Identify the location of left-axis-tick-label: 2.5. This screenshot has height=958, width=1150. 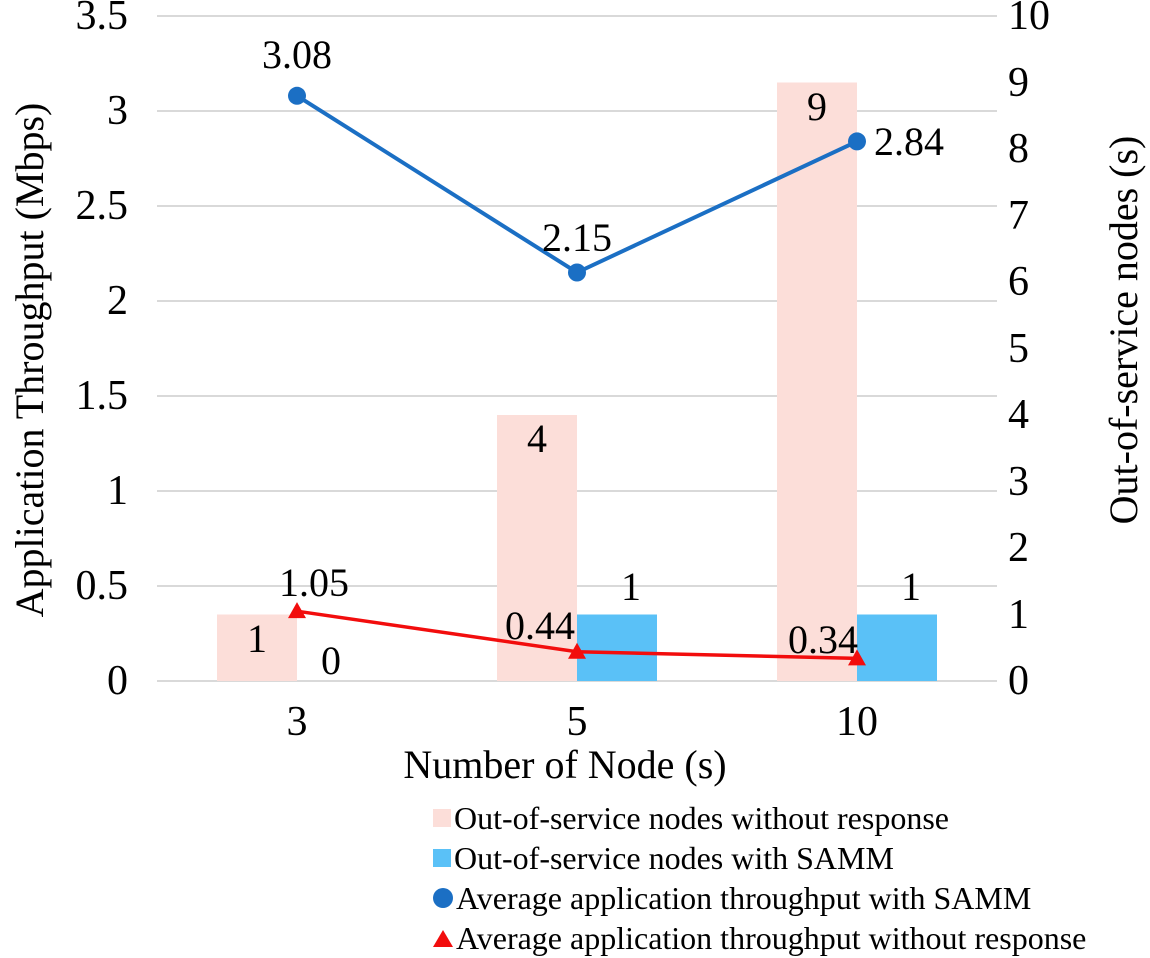
(102, 206).